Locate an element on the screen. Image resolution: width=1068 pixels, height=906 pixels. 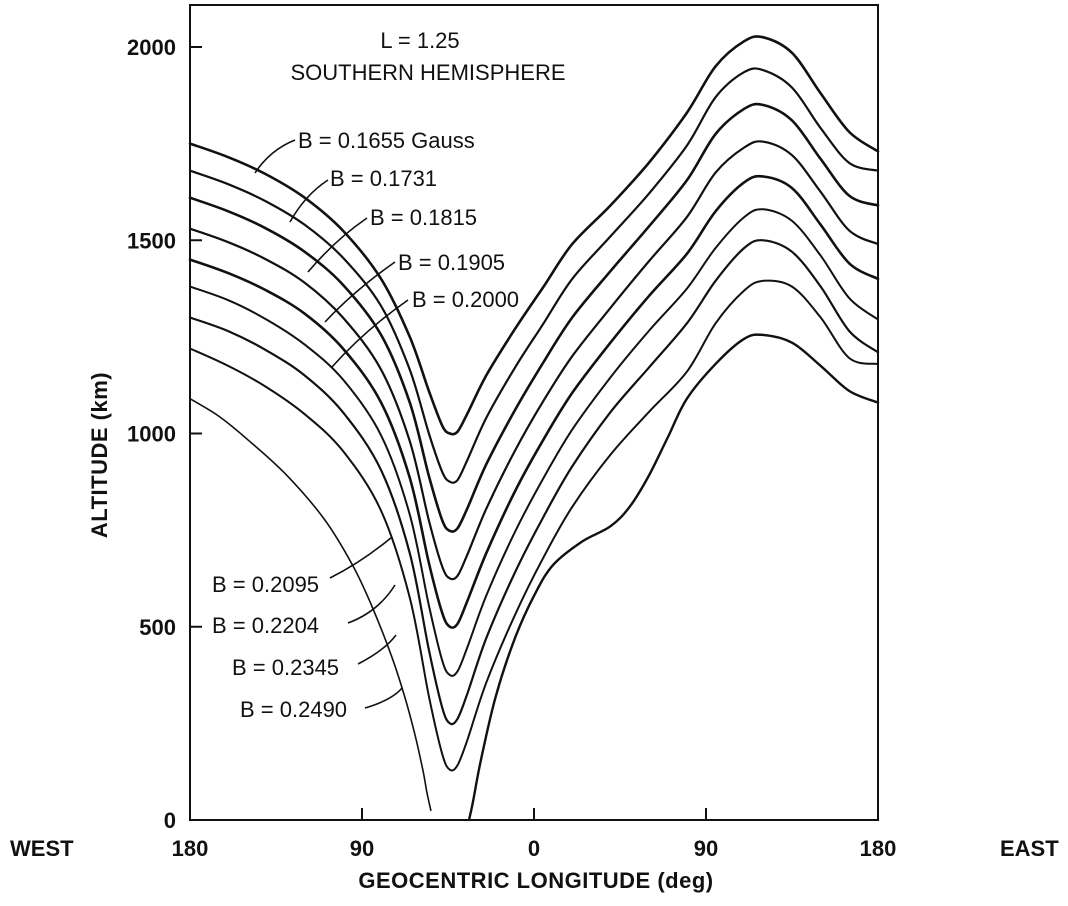
x-tick-label: 0 is located at coordinates (534, 848).